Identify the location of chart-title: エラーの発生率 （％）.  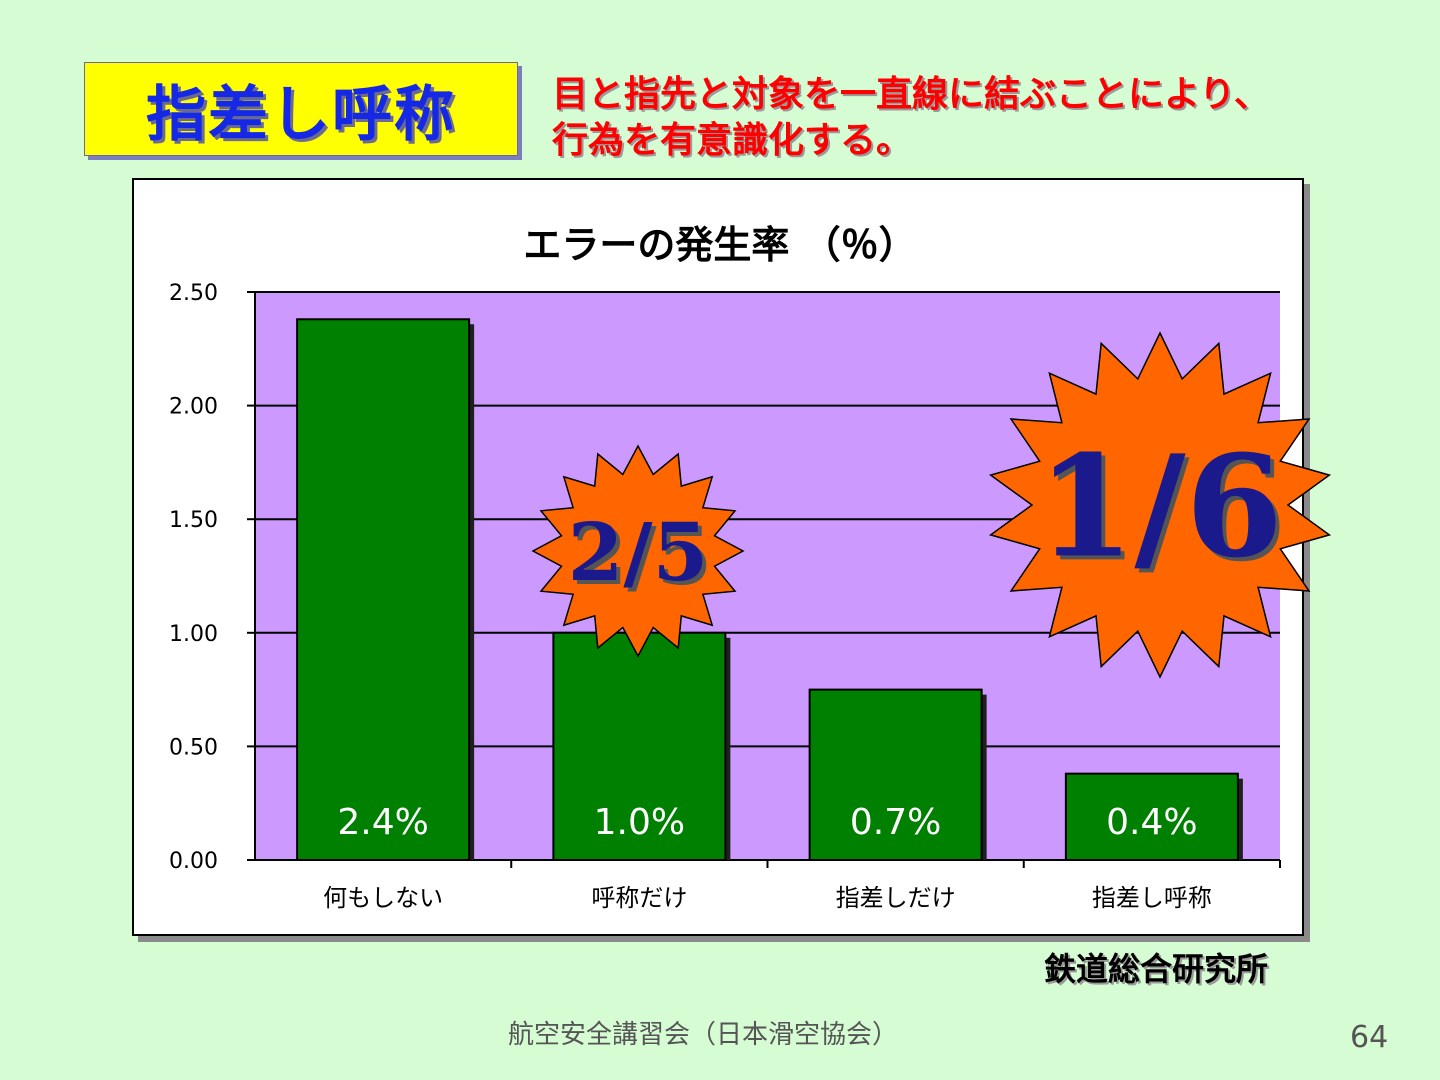
(719, 245).